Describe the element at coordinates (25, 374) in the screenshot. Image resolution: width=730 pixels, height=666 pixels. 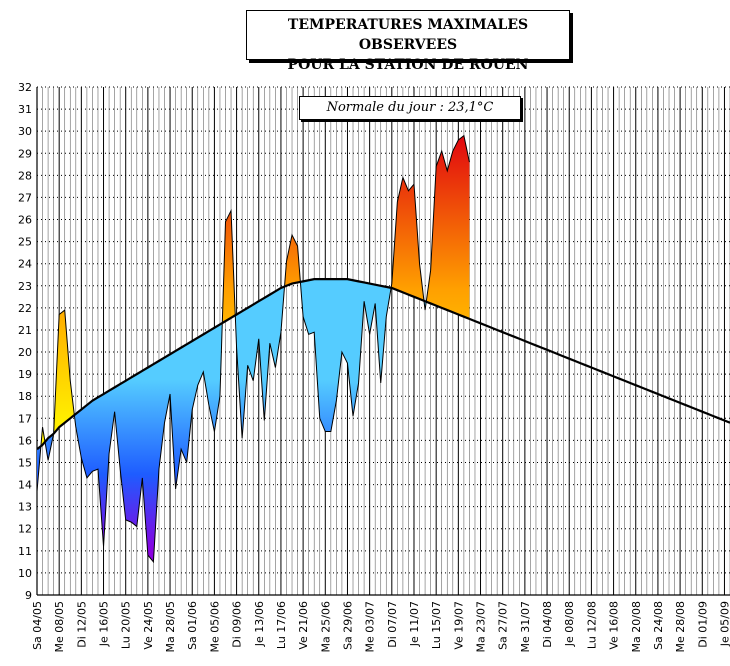
I see `y-tick-label: 19` at that location.